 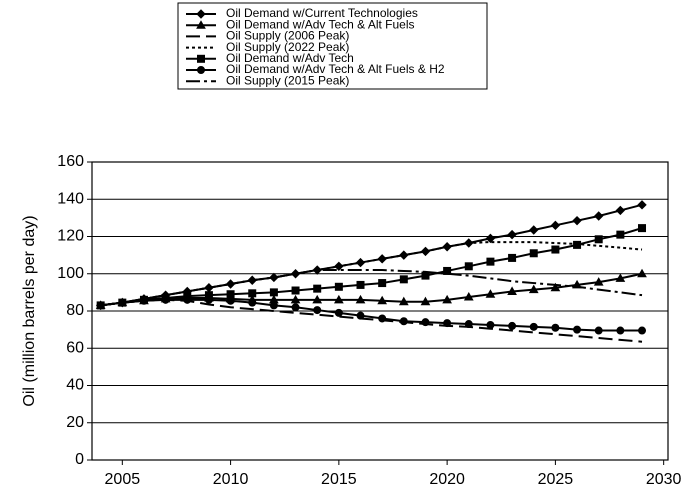 What do you see at coordinates (287, 80) in the screenshot?
I see `legend-label: Oil Supply (2015 Peak)` at bounding box center [287, 80].